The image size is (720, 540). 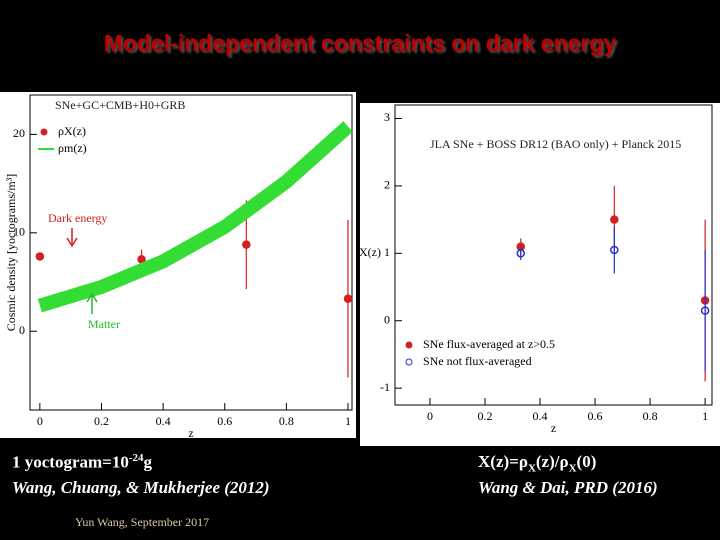 I want to click on annotation: SNe+GC+CMB+H0+GRB, so click(x=120, y=105).